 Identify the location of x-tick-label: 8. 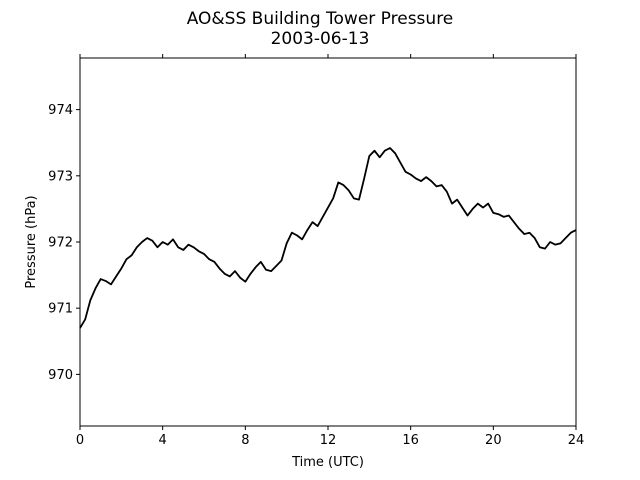
(245, 440).